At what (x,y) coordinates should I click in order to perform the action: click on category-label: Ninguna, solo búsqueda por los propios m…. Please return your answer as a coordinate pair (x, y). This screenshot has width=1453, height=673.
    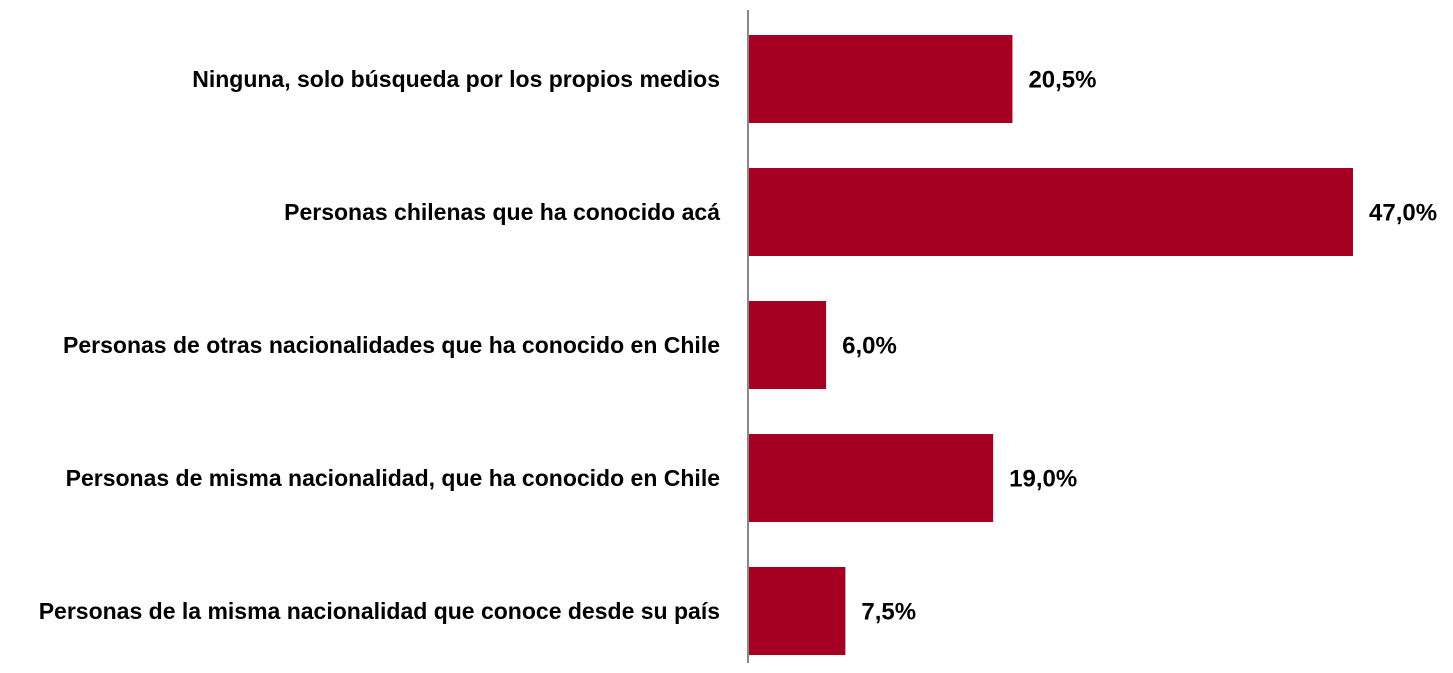
    Looking at the image, I should click on (456, 79).